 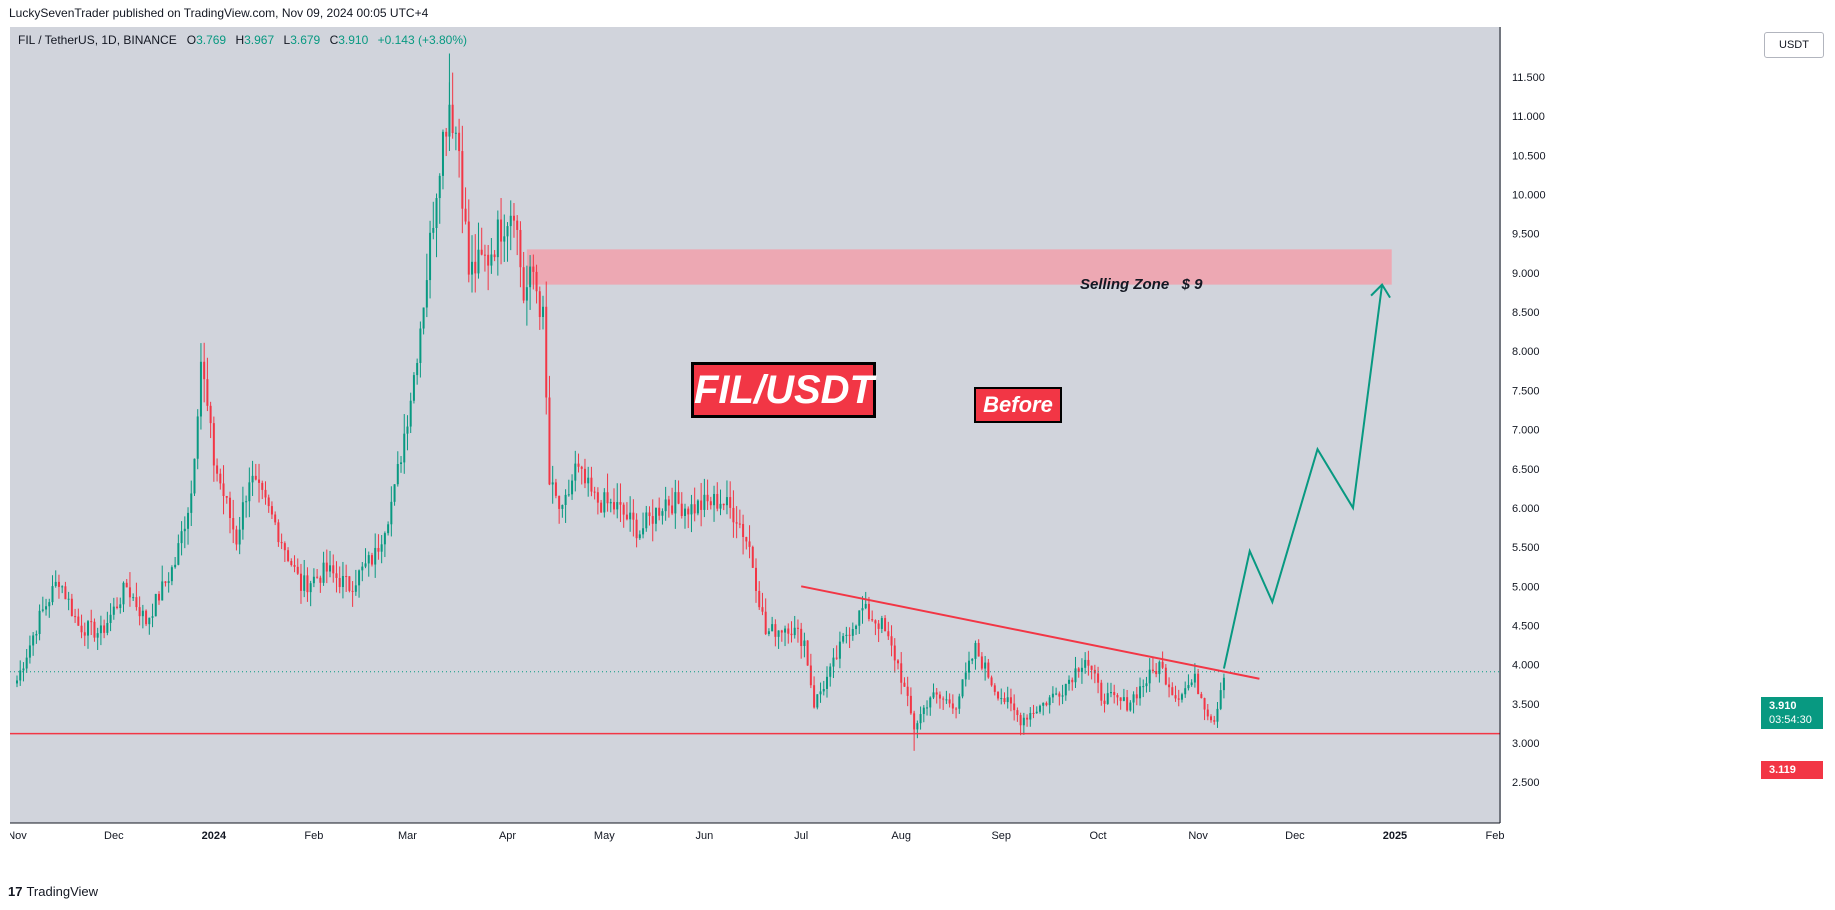 What do you see at coordinates (1528, 117) in the screenshot?
I see `price-tick-label: 11.000` at bounding box center [1528, 117].